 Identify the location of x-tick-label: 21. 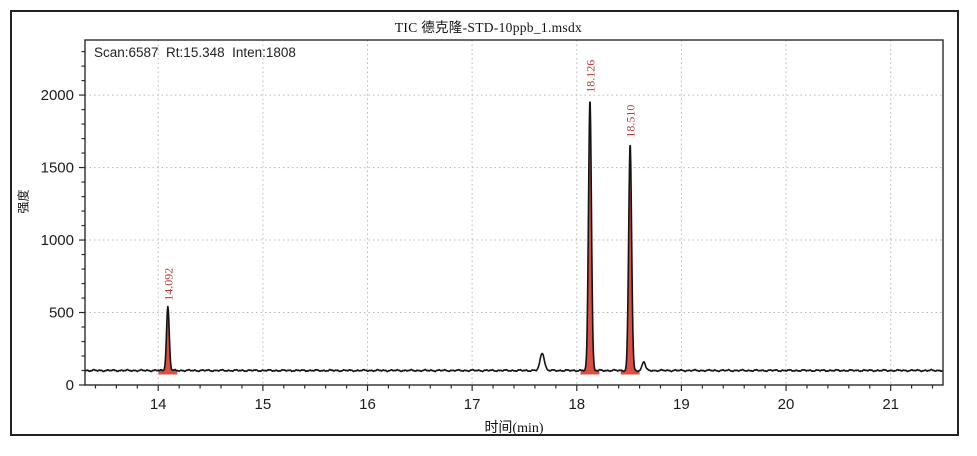
(890, 404).